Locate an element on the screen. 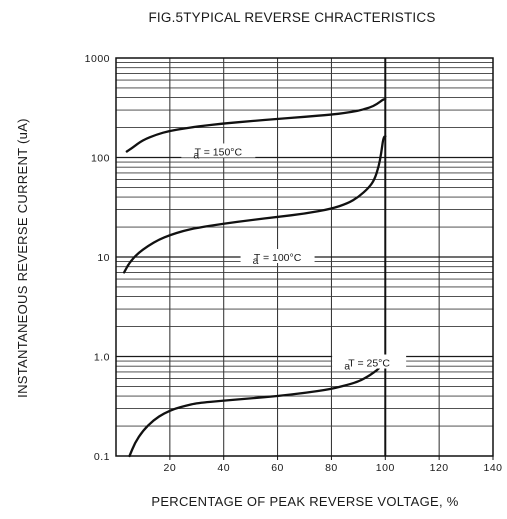 The image size is (507, 519). x-tick-label: 80 is located at coordinates (331, 468).